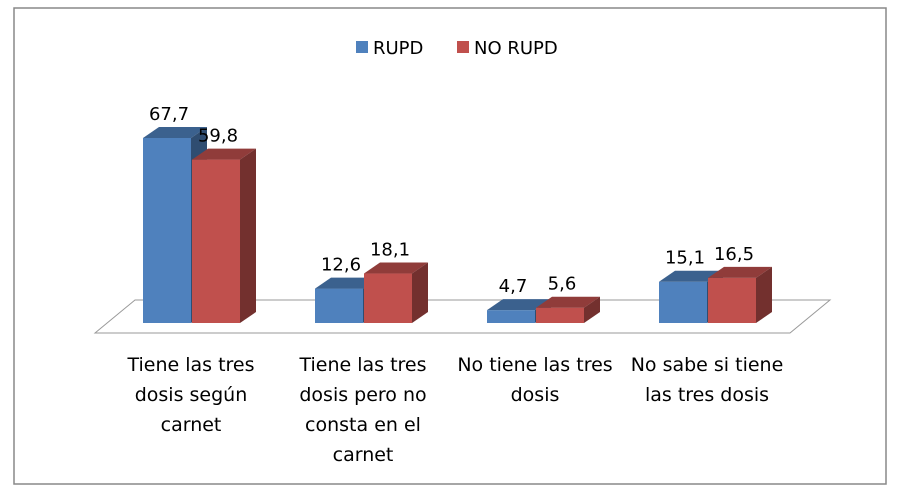  I want to click on value-label: 5,6, so click(562, 284).